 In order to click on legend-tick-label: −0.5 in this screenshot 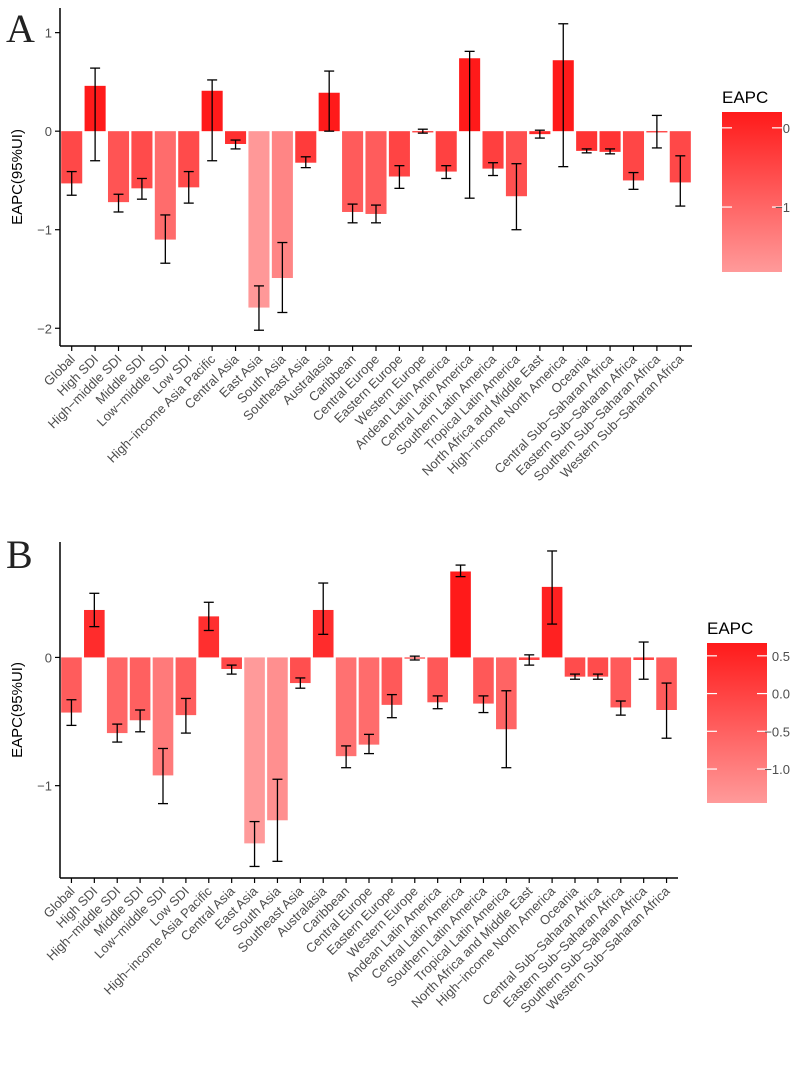, I will do `click(777, 731)`.